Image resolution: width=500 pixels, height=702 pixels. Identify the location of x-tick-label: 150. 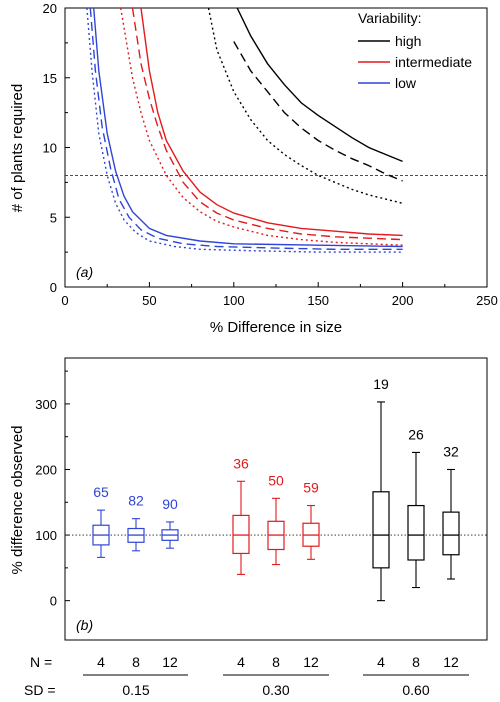
(318, 300).